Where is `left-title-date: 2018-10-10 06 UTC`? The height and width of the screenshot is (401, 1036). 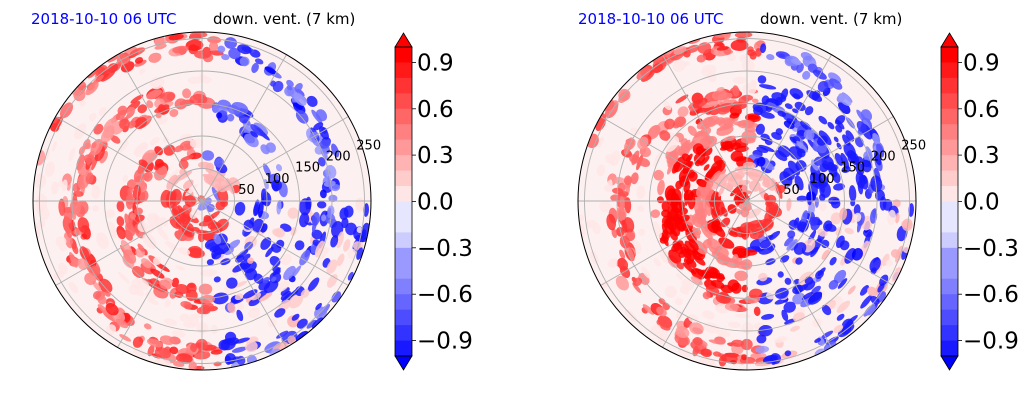 left-title-date: 2018-10-10 06 UTC is located at coordinates (104, 19).